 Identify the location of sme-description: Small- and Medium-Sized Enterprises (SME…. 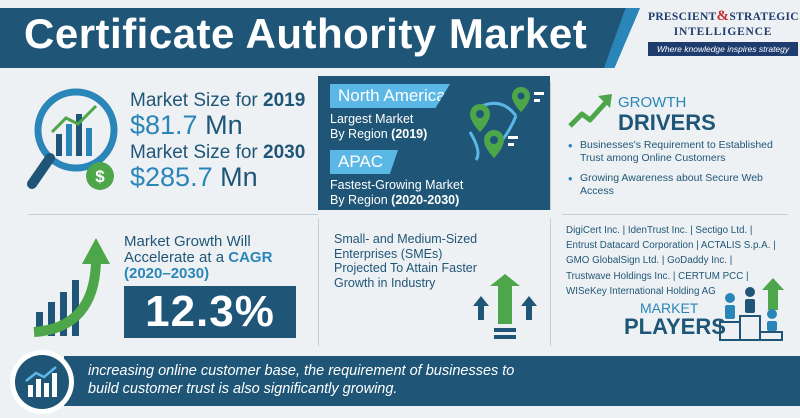
(405, 261).